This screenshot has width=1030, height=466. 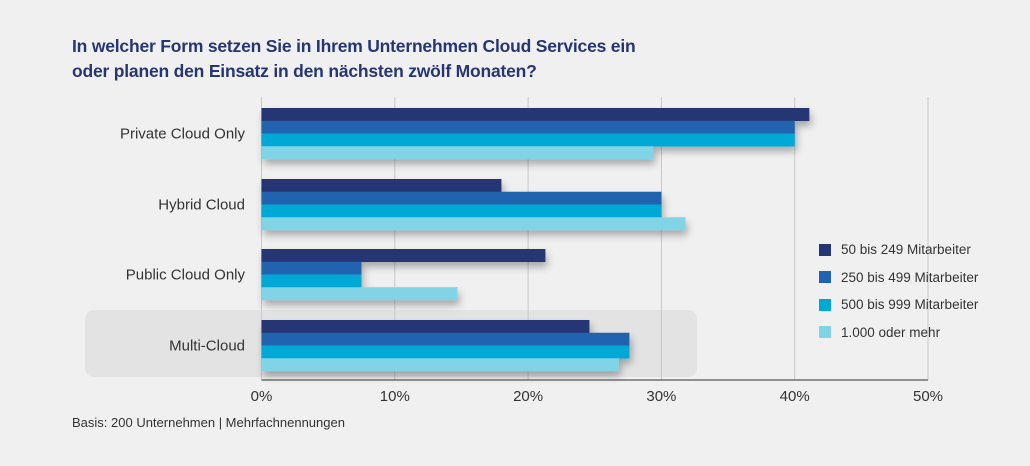 I want to click on x-tick-label: 50%, so click(x=928, y=396).